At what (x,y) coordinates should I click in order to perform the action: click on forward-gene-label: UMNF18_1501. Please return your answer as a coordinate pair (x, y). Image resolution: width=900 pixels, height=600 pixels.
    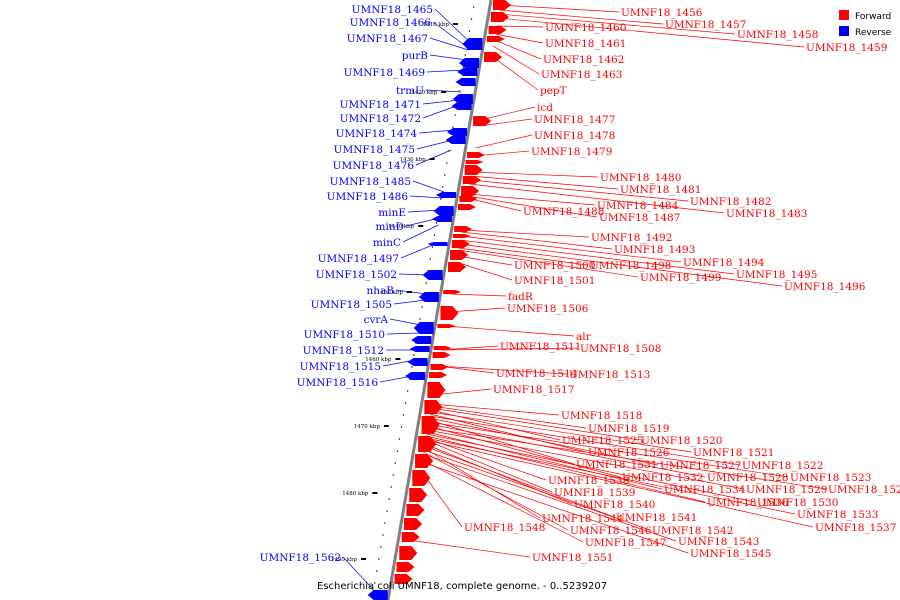
    Looking at the image, I should click on (554, 281).